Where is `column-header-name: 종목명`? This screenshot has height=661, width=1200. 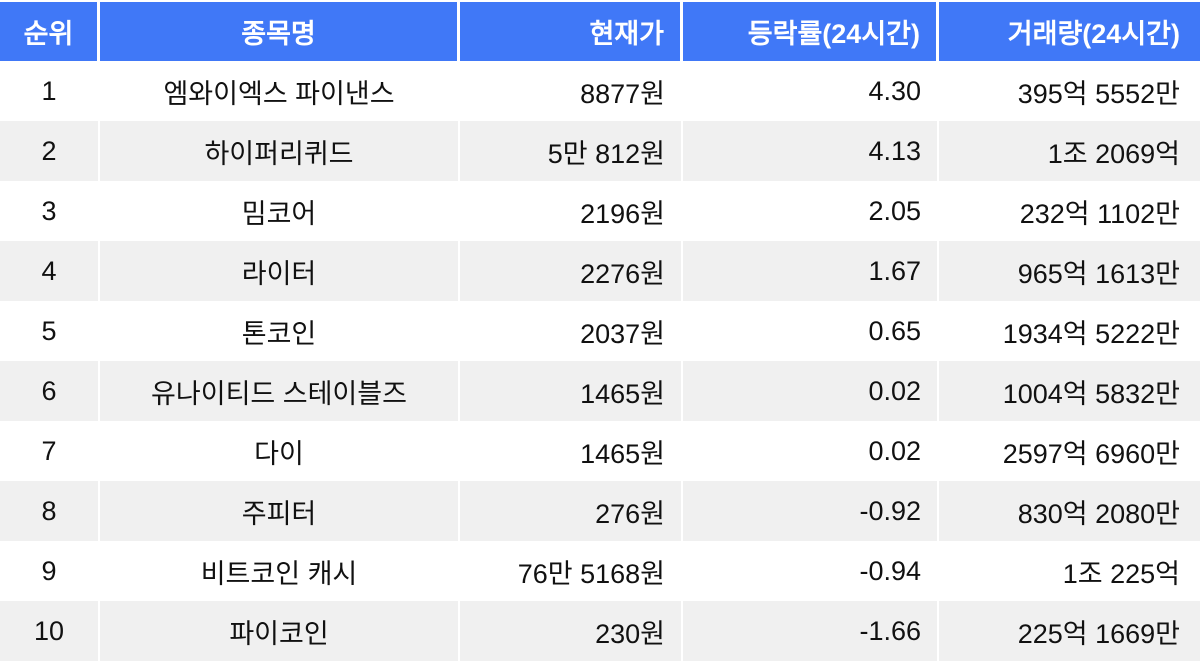
column-header-name: 종목명 is located at coordinates (280, 31).